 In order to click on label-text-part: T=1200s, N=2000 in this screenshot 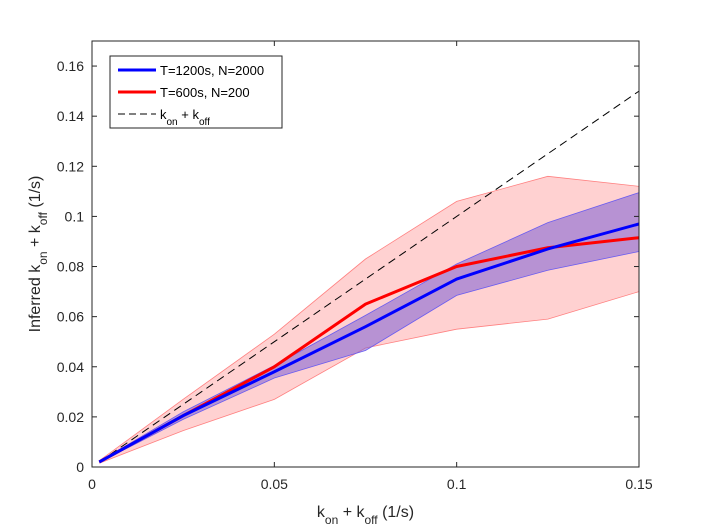, I will do `click(212, 70)`.